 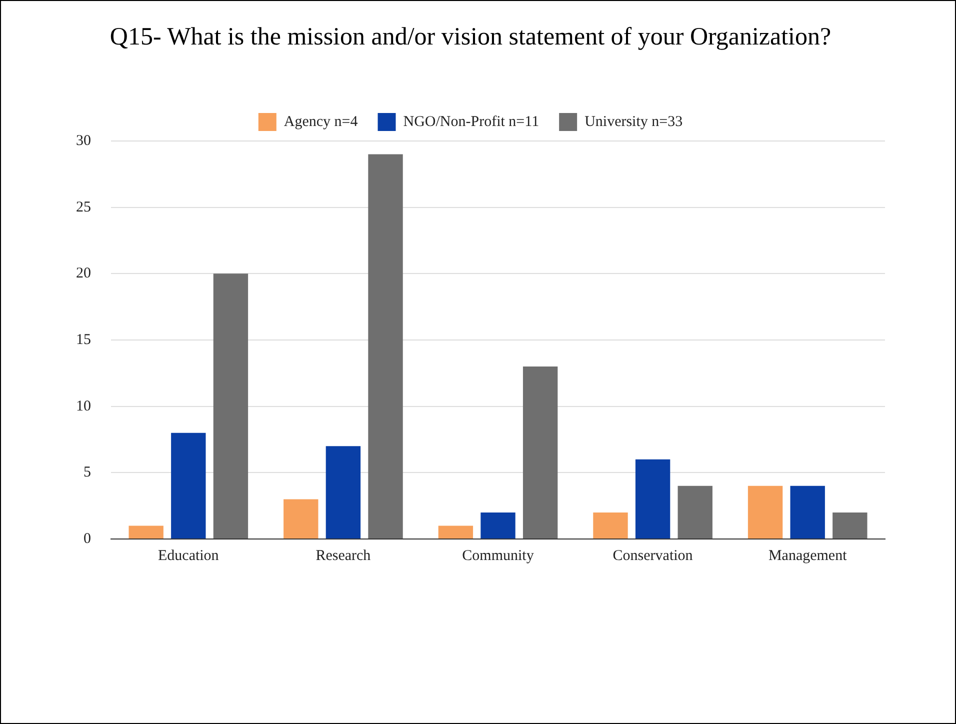 What do you see at coordinates (83, 406) in the screenshot?
I see `y-tick-label: 10` at bounding box center [83, 406].